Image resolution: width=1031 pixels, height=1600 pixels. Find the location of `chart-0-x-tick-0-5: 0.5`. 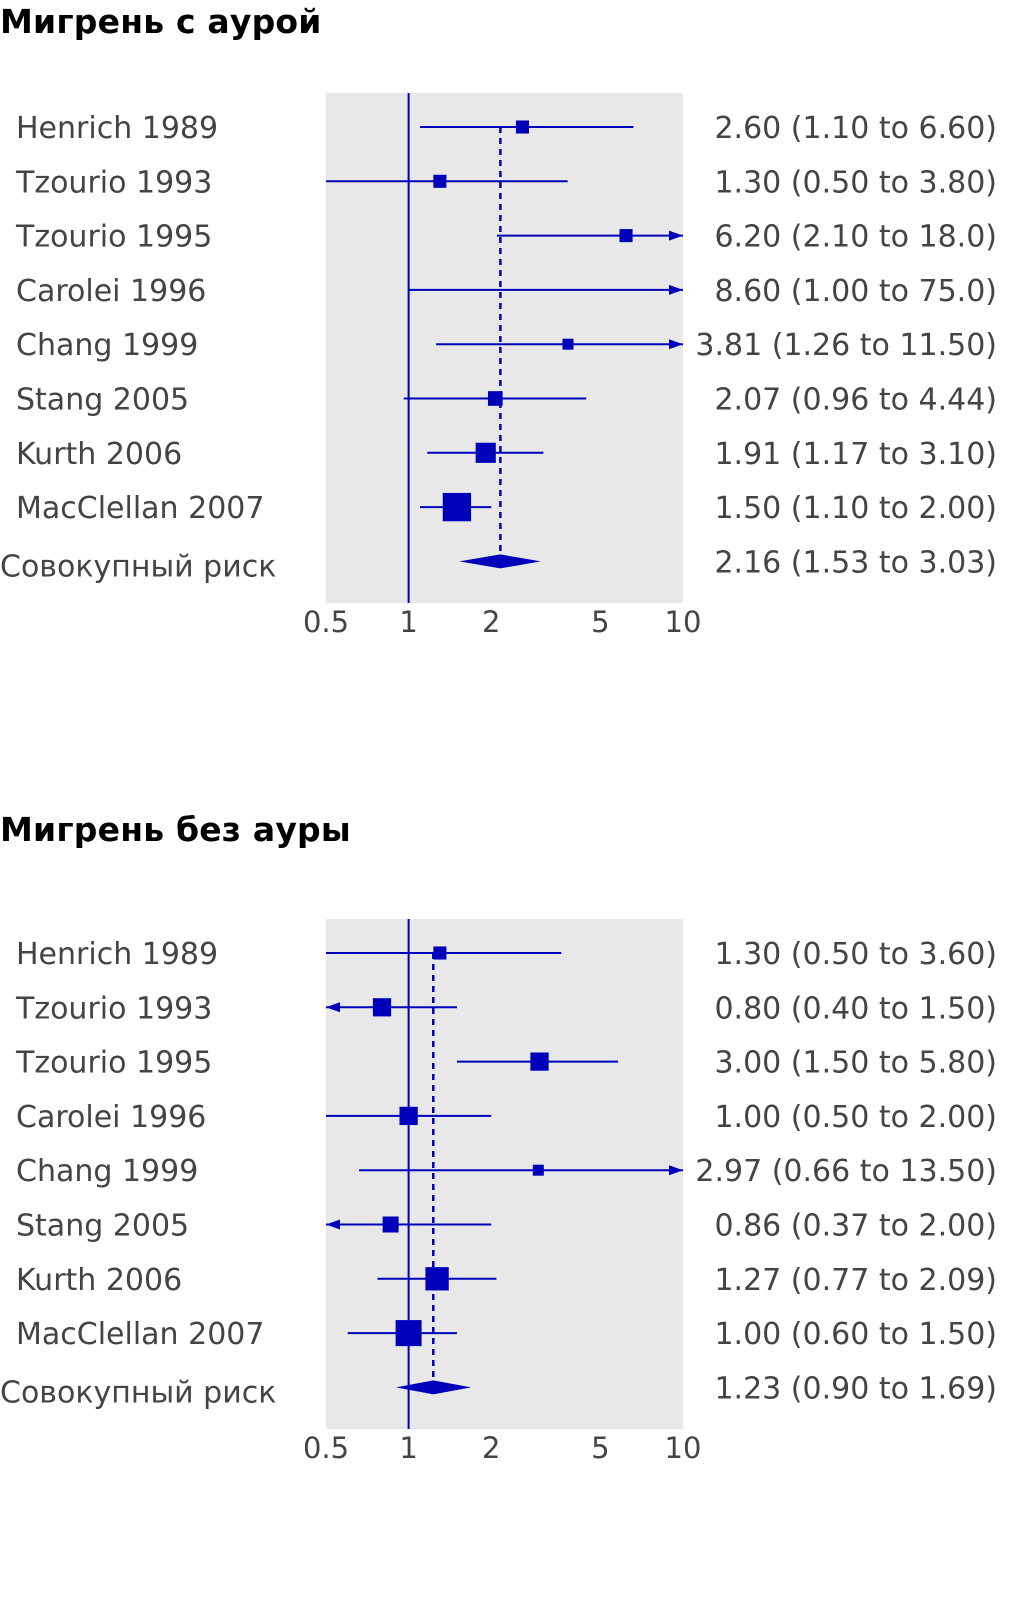

chart-0-x-tick-0-5: 0.5 is located at coordinates (326, 622).